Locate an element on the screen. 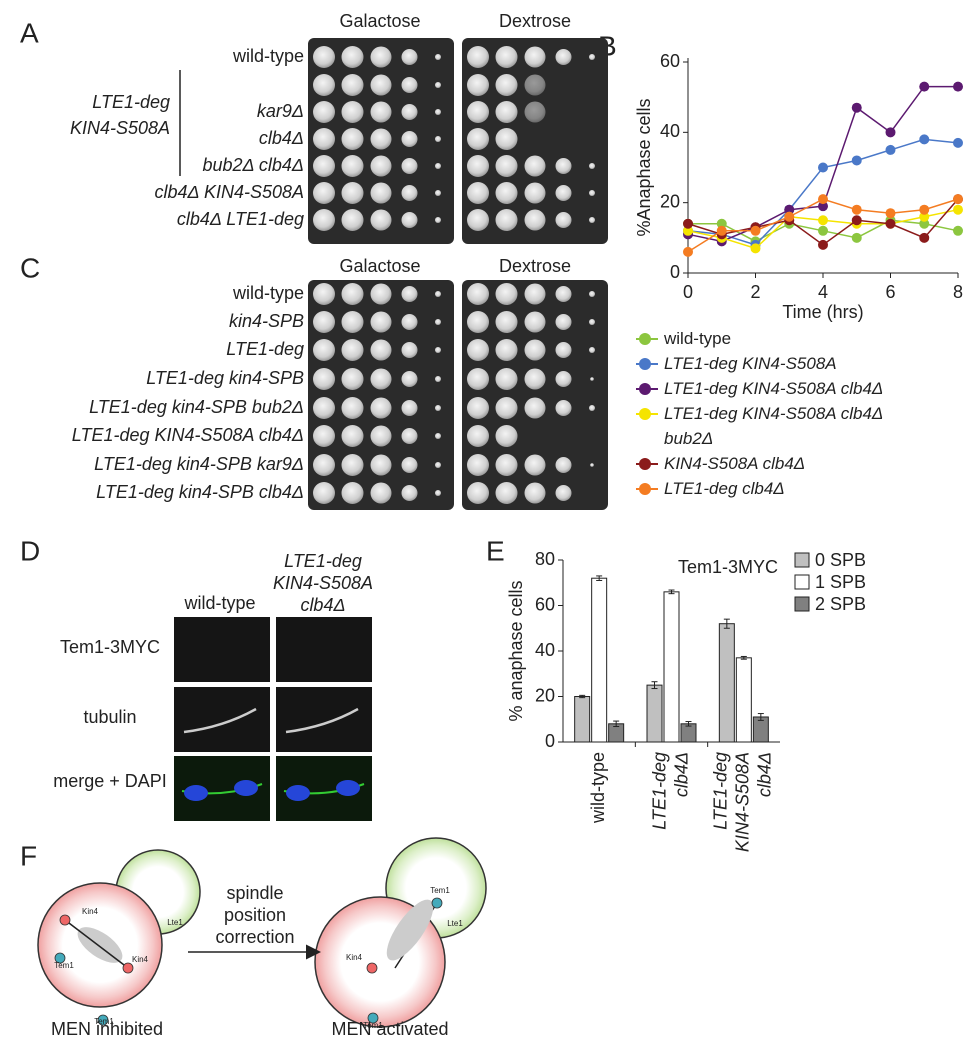 This screenshot has height=1050, width=976. microtubule is located at coordinates (220, 720).